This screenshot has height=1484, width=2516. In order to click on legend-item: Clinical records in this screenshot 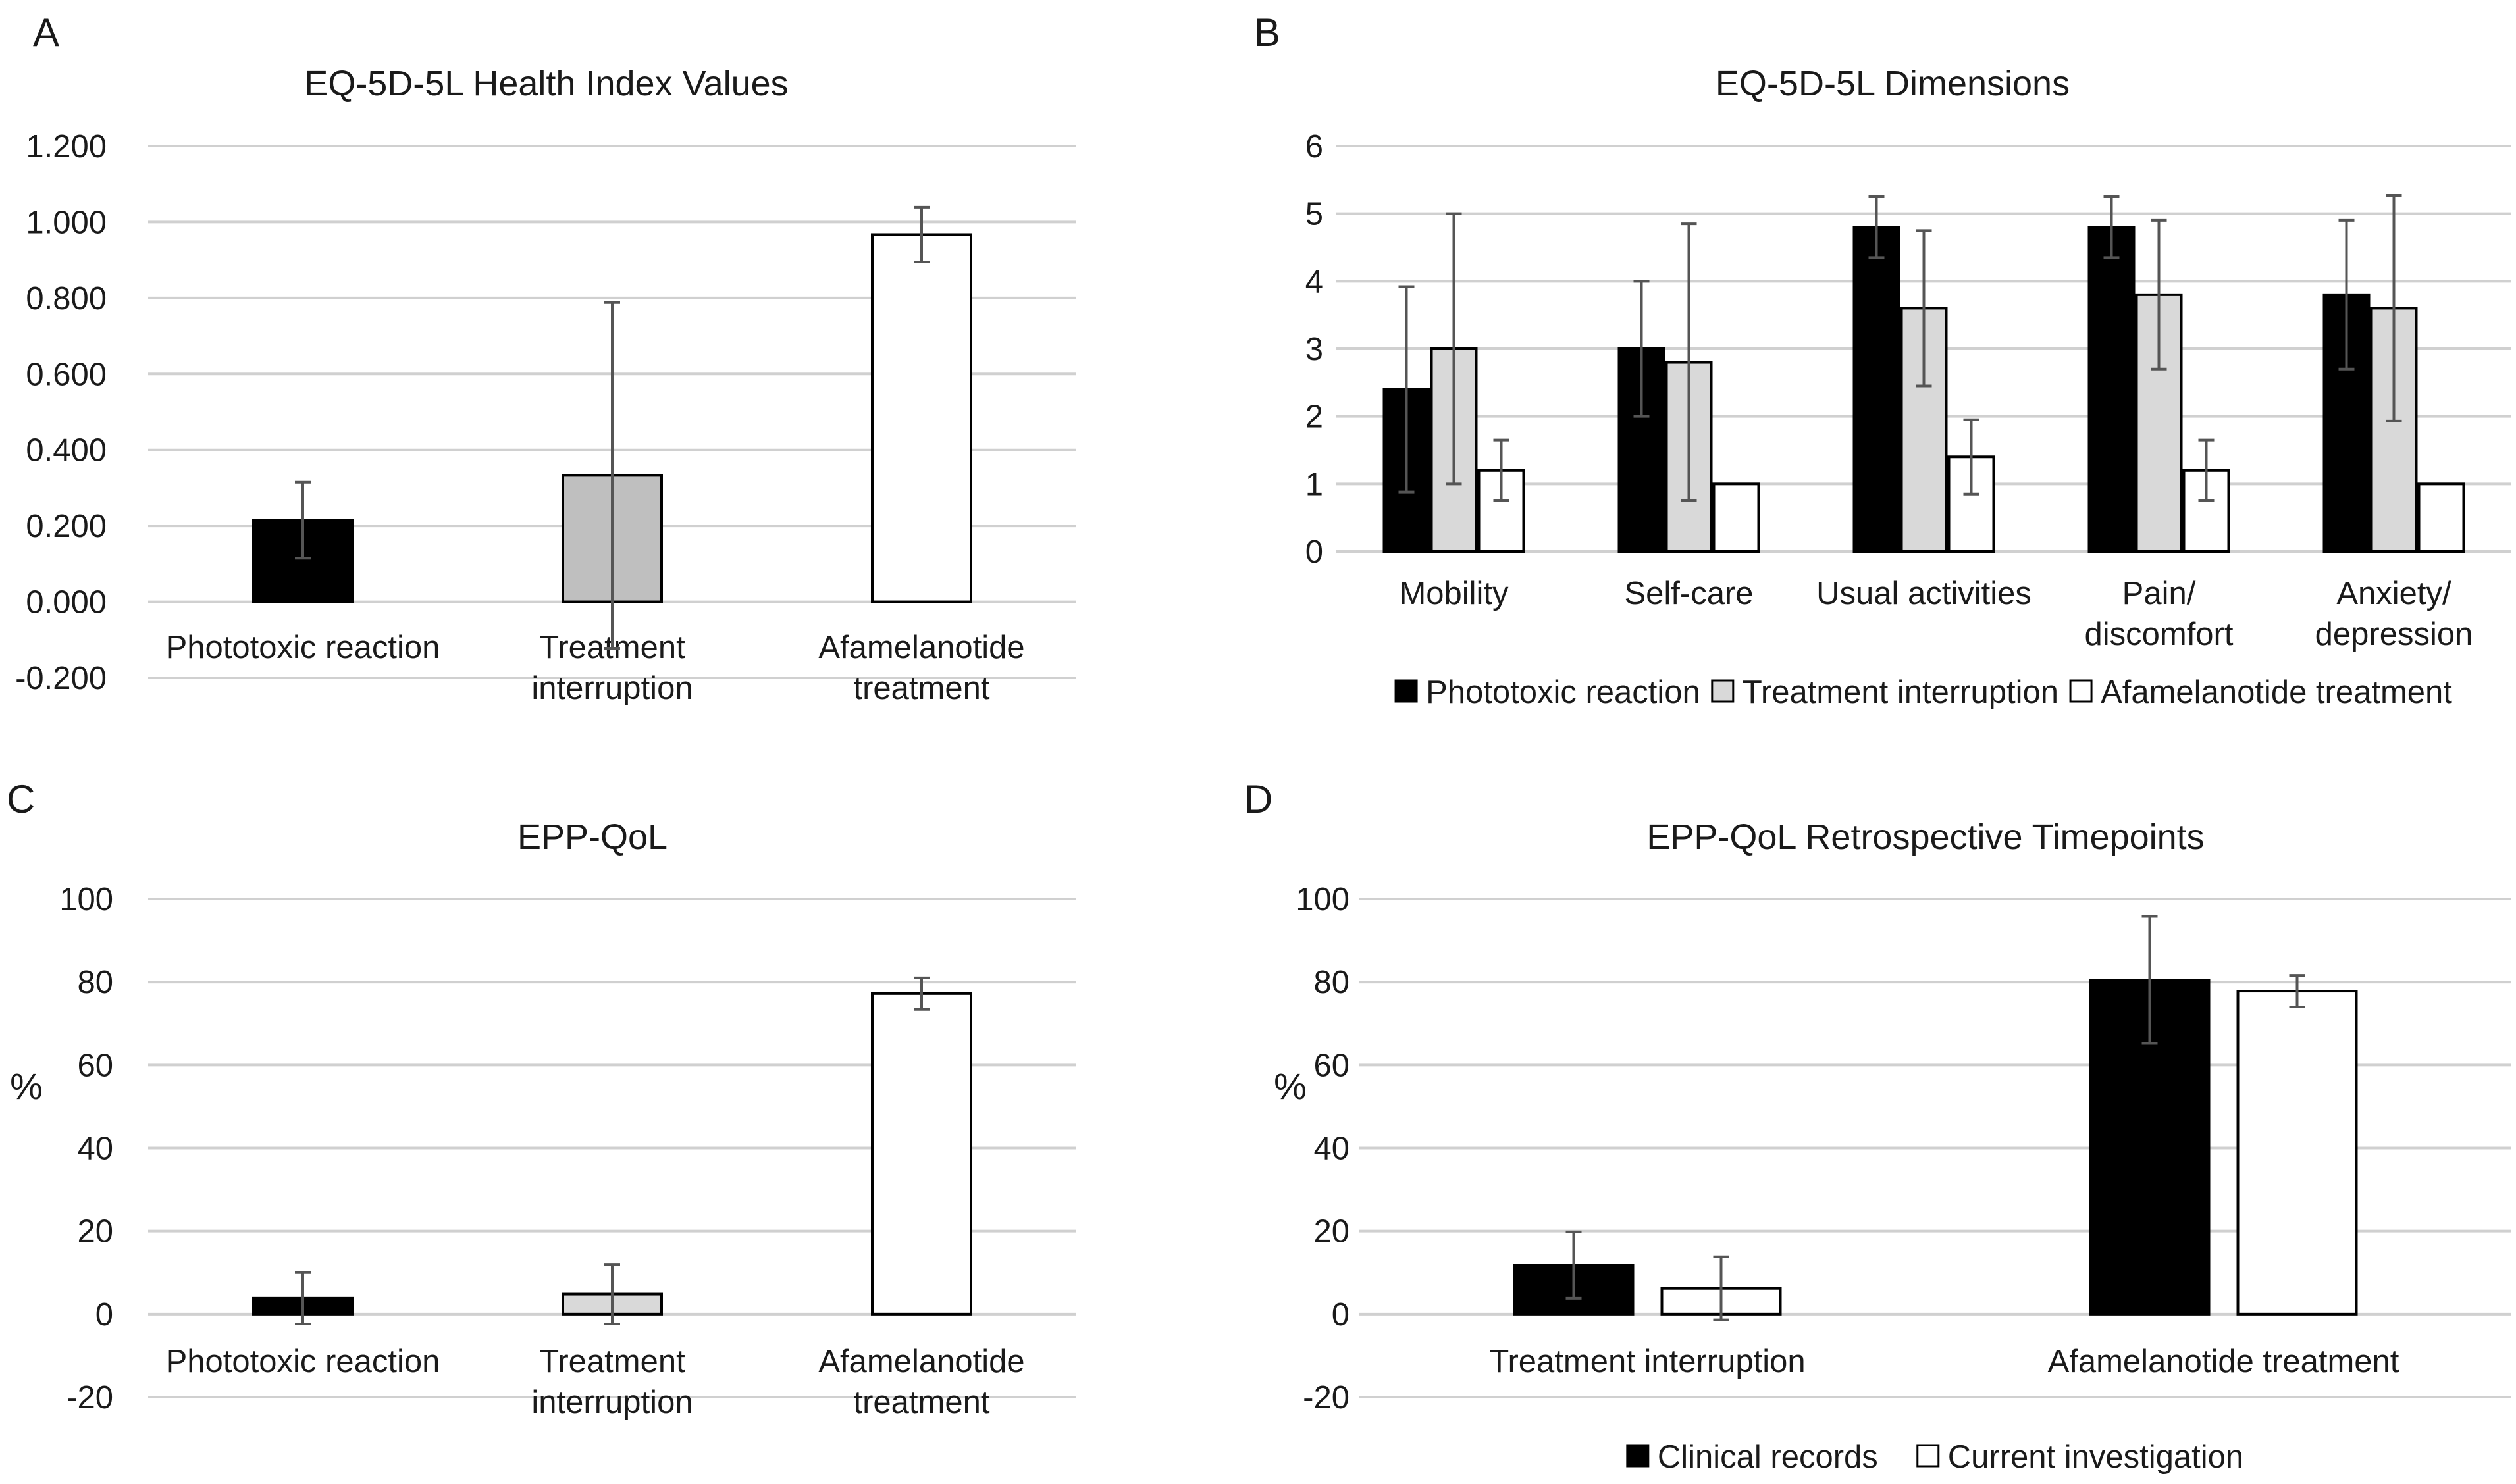, I will do `click(1752, 1457)`.